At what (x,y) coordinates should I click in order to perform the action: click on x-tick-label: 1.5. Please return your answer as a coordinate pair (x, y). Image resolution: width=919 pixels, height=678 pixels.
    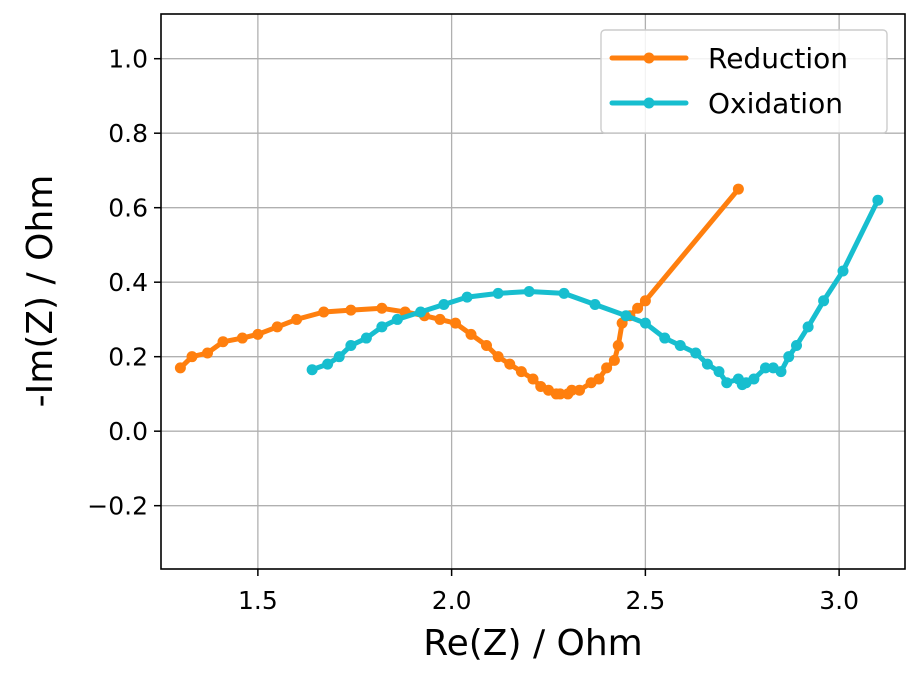
    Looking at the image, I should click on (258, 600).